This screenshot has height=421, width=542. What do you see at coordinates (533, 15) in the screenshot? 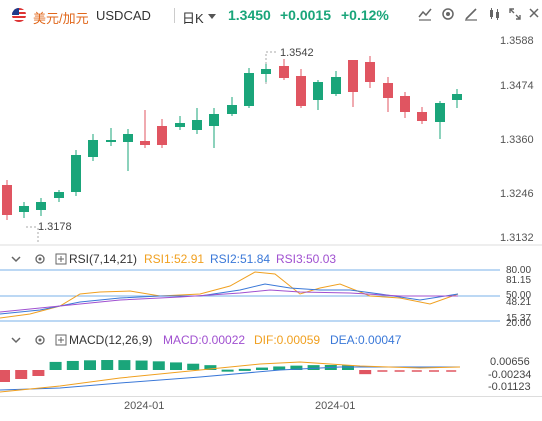
I see `close-icon` at bounding box center [533, 15].